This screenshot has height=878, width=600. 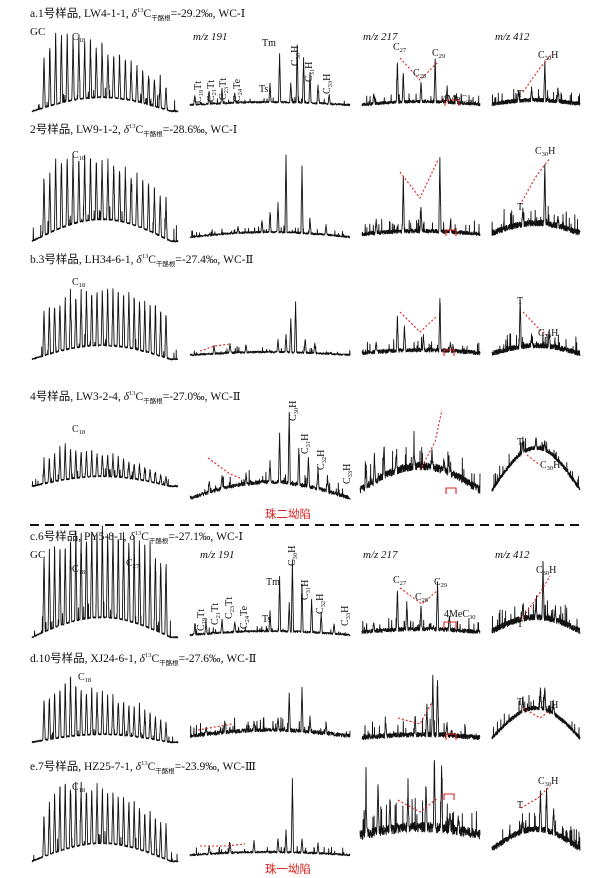 I want to click on row-header-2: 2号样品, LW9-1-2, δ13C干酪根=-28.6‰, WC-Ⅰ, so click(x=133, y=130).